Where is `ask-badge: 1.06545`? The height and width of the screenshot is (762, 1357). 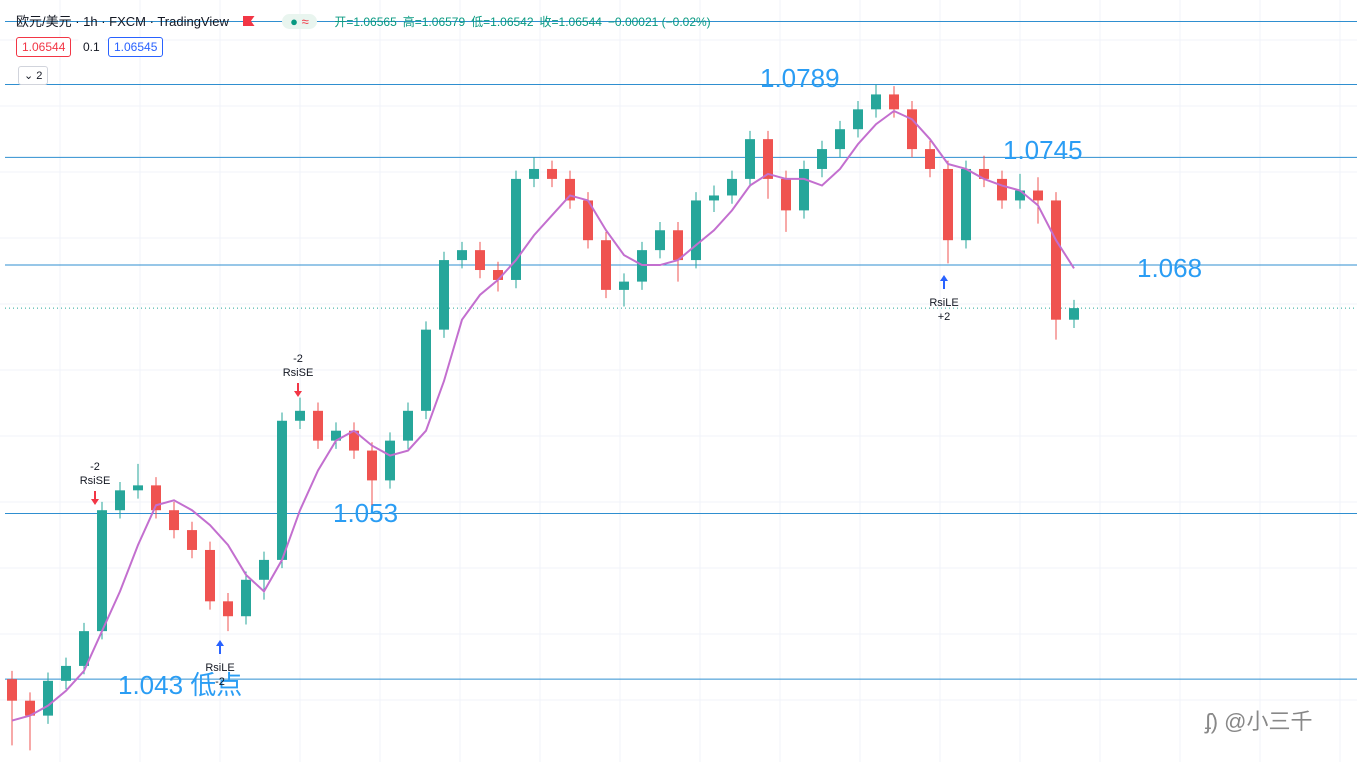
ask-badge: 1.06545 is located at coordinates (136, 47).